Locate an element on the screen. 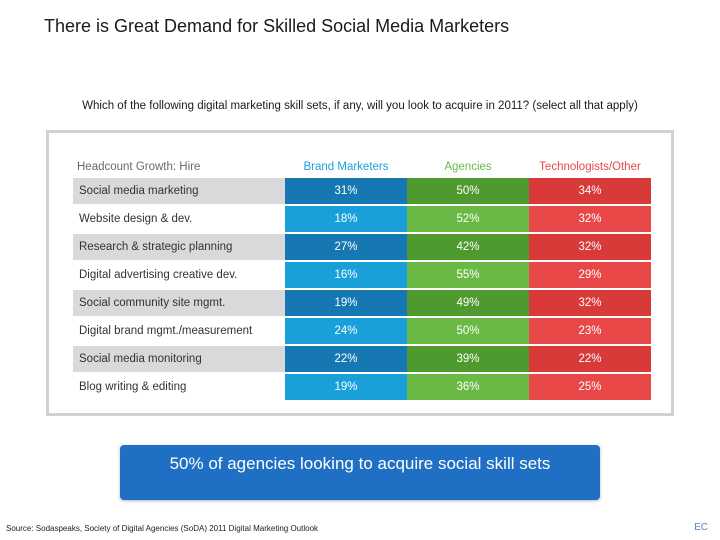 The height and width of the screenshot is (540, 720). value-cell: 55% is located at coordinates (468, 275).